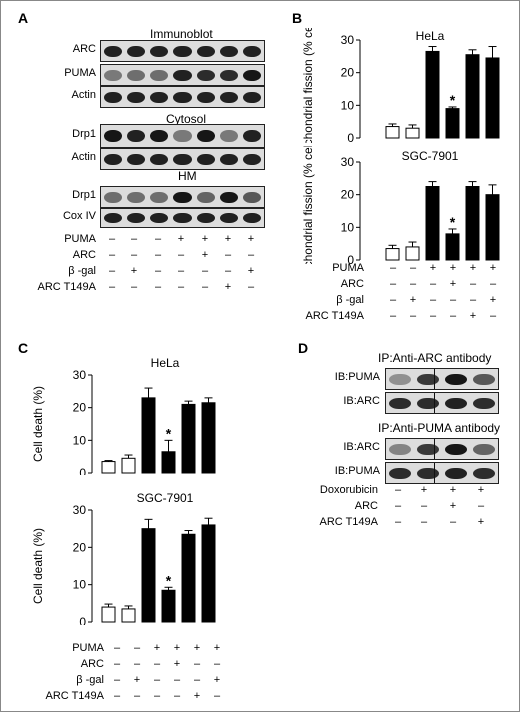 This screenshot has width=520, height=712. What do you see at coordinates (348, 490) in the screenshot?
I see `d-cond-label: Doxorubicin` at bounding box center [348, 490].